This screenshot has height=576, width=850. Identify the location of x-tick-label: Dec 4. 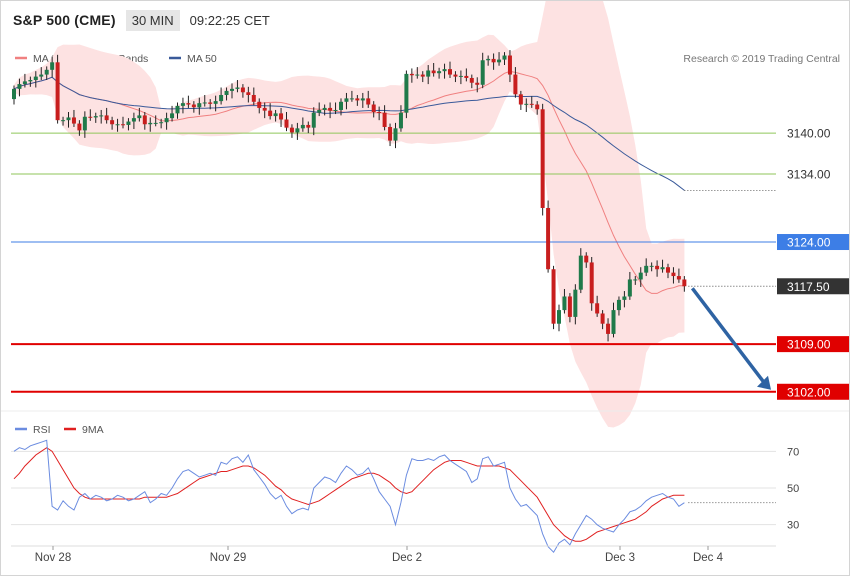
(708, 558).